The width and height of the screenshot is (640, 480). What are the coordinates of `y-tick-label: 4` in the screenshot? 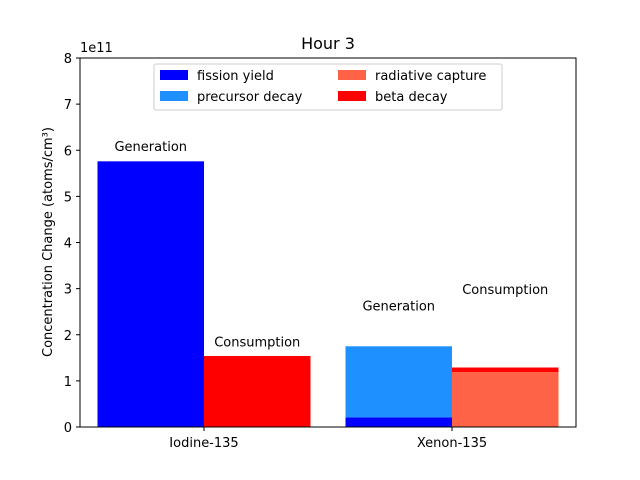 It's located at (68, 244).